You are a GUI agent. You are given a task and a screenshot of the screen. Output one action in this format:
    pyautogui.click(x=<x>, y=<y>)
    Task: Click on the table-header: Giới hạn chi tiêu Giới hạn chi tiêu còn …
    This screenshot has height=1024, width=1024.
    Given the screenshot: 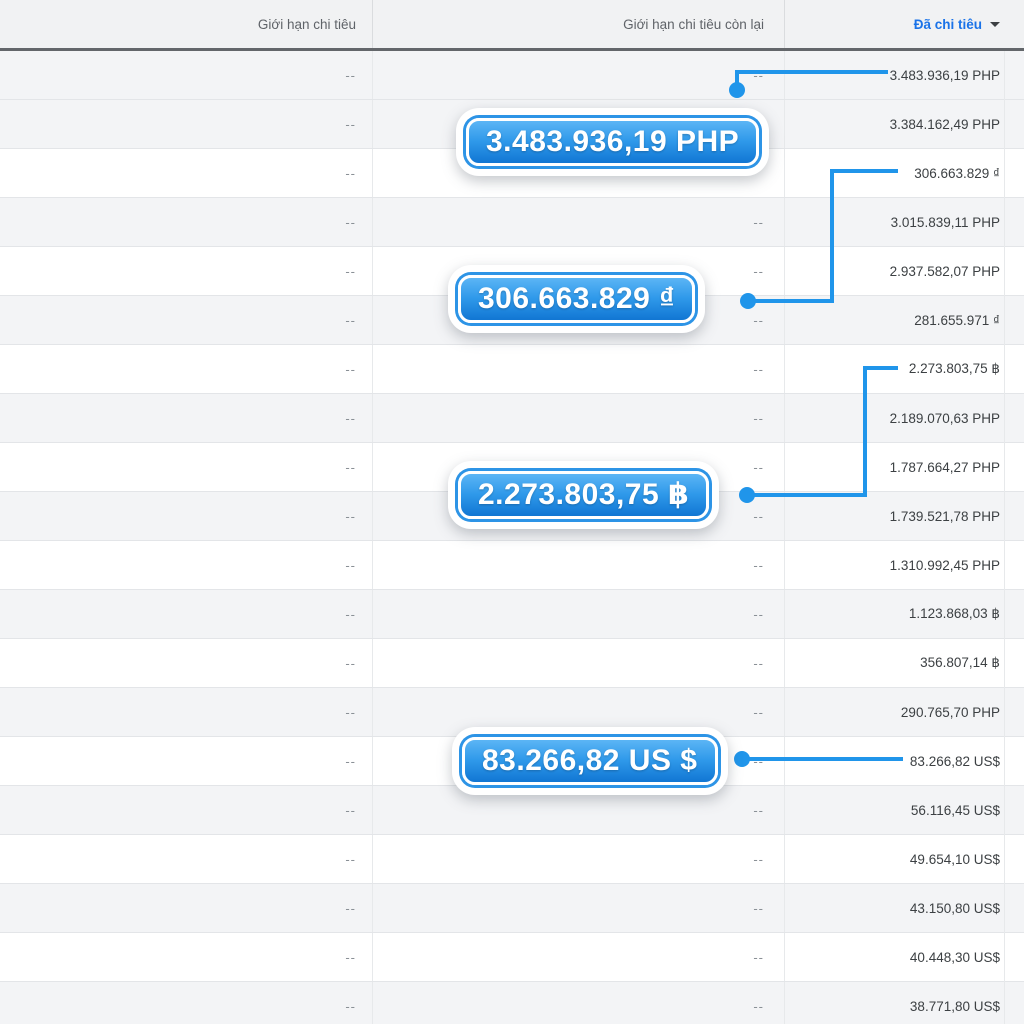 What is the action you would take?
    pyautogui.click(x=512, y=25)
    